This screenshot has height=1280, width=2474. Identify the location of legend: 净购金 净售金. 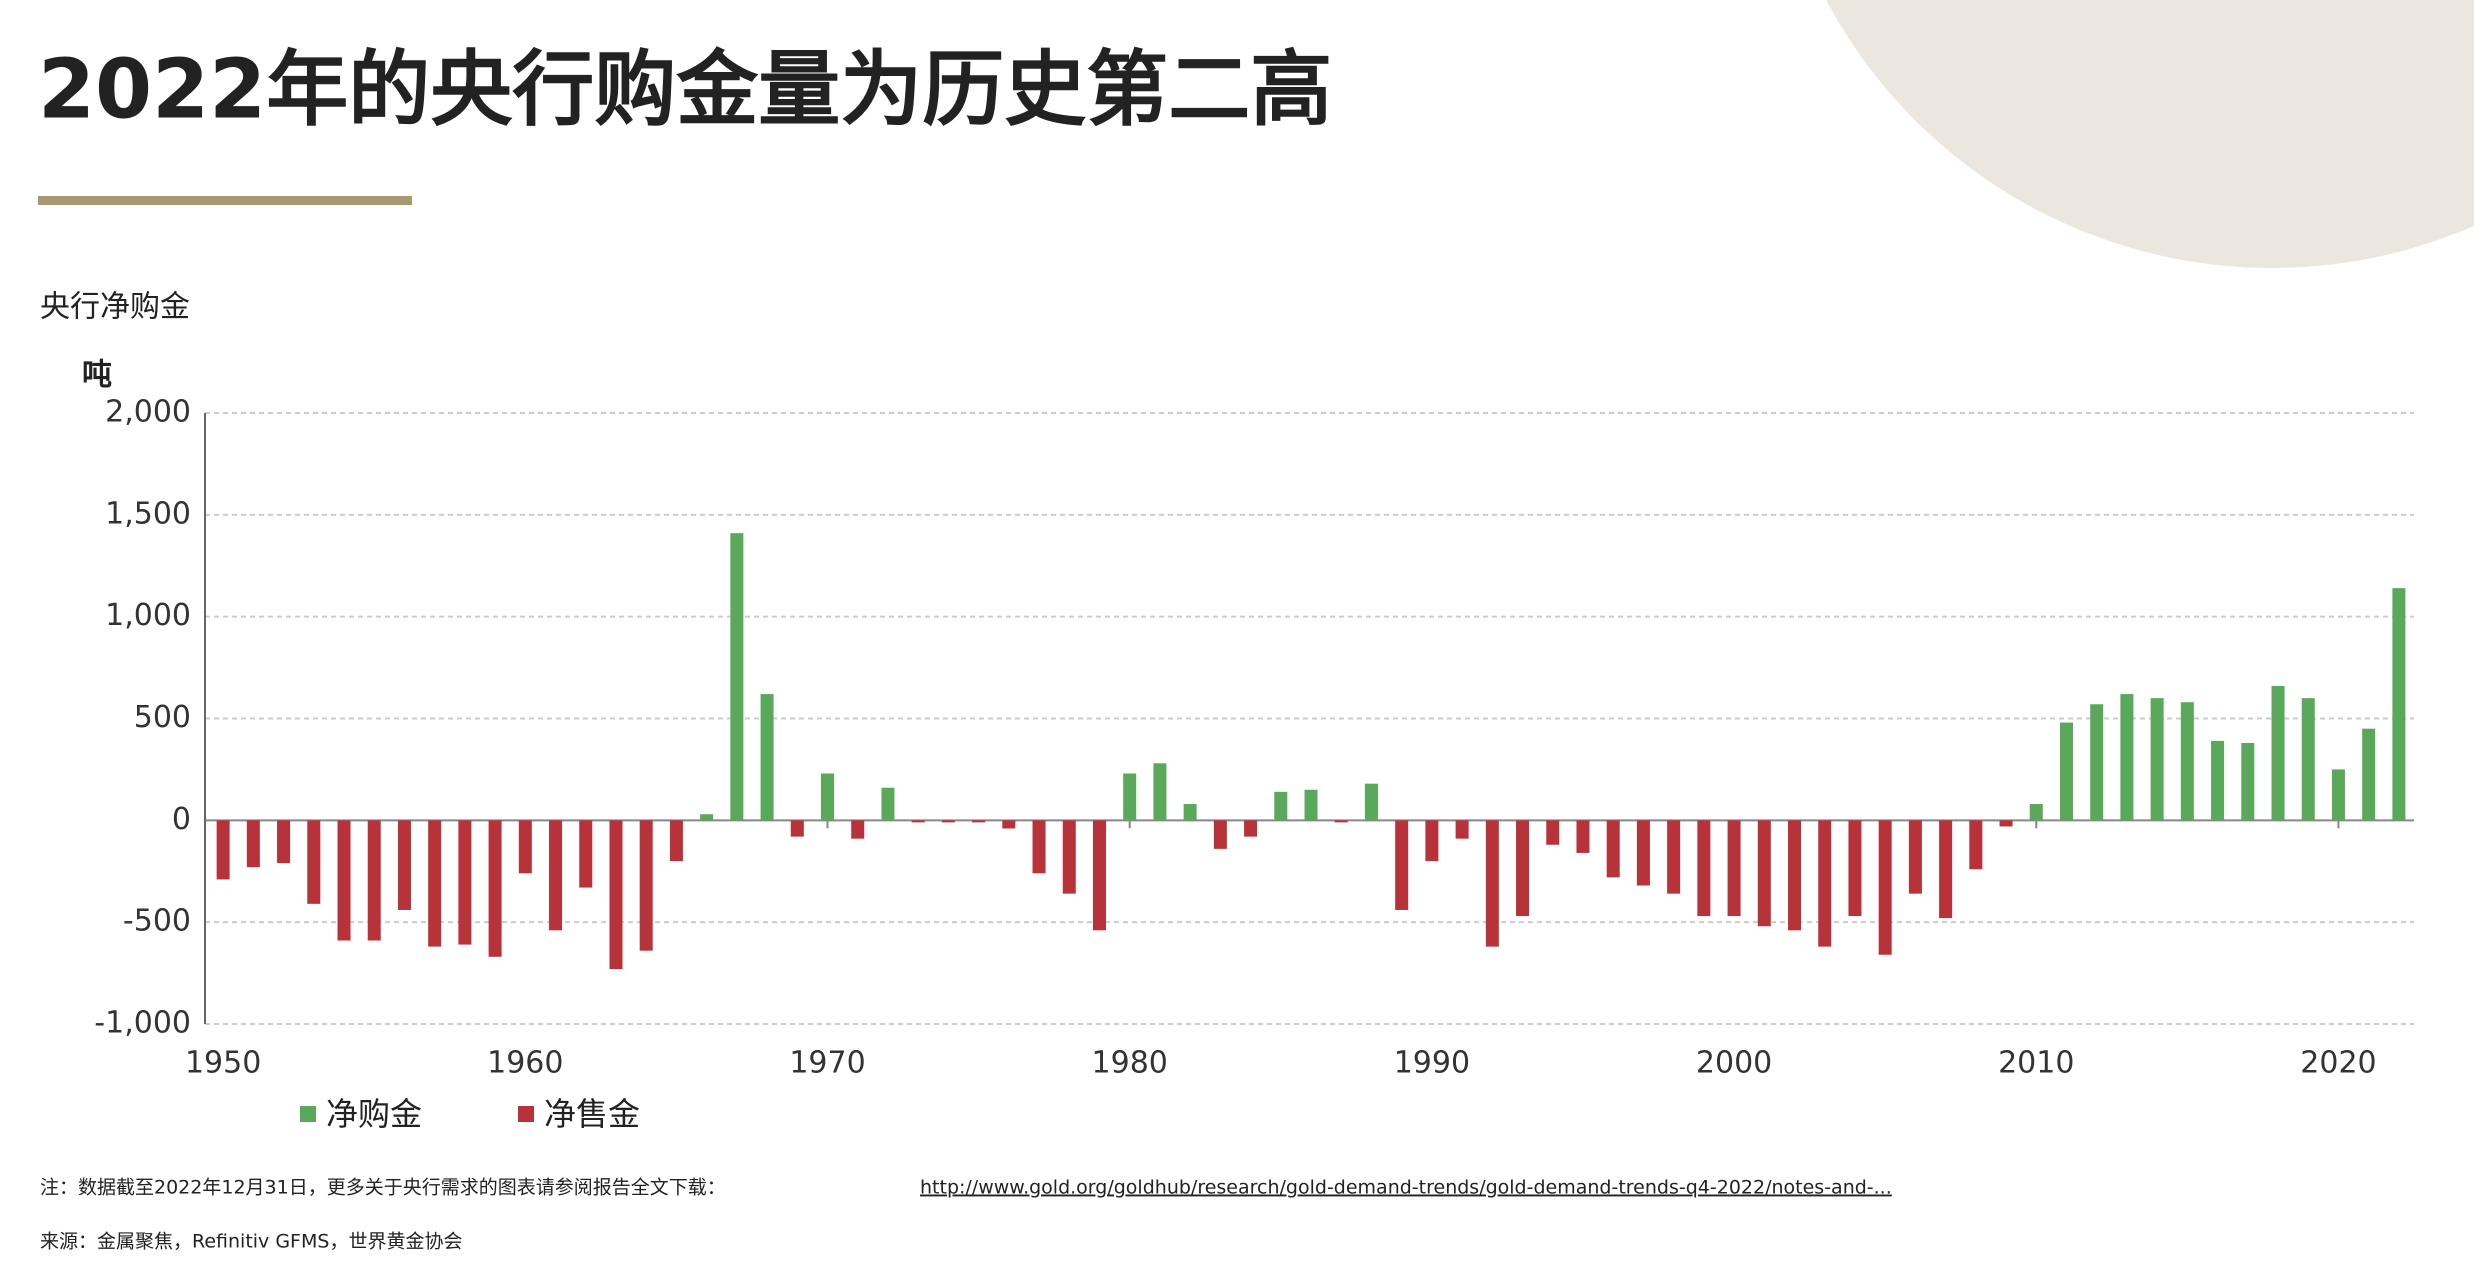
(470, 1114).